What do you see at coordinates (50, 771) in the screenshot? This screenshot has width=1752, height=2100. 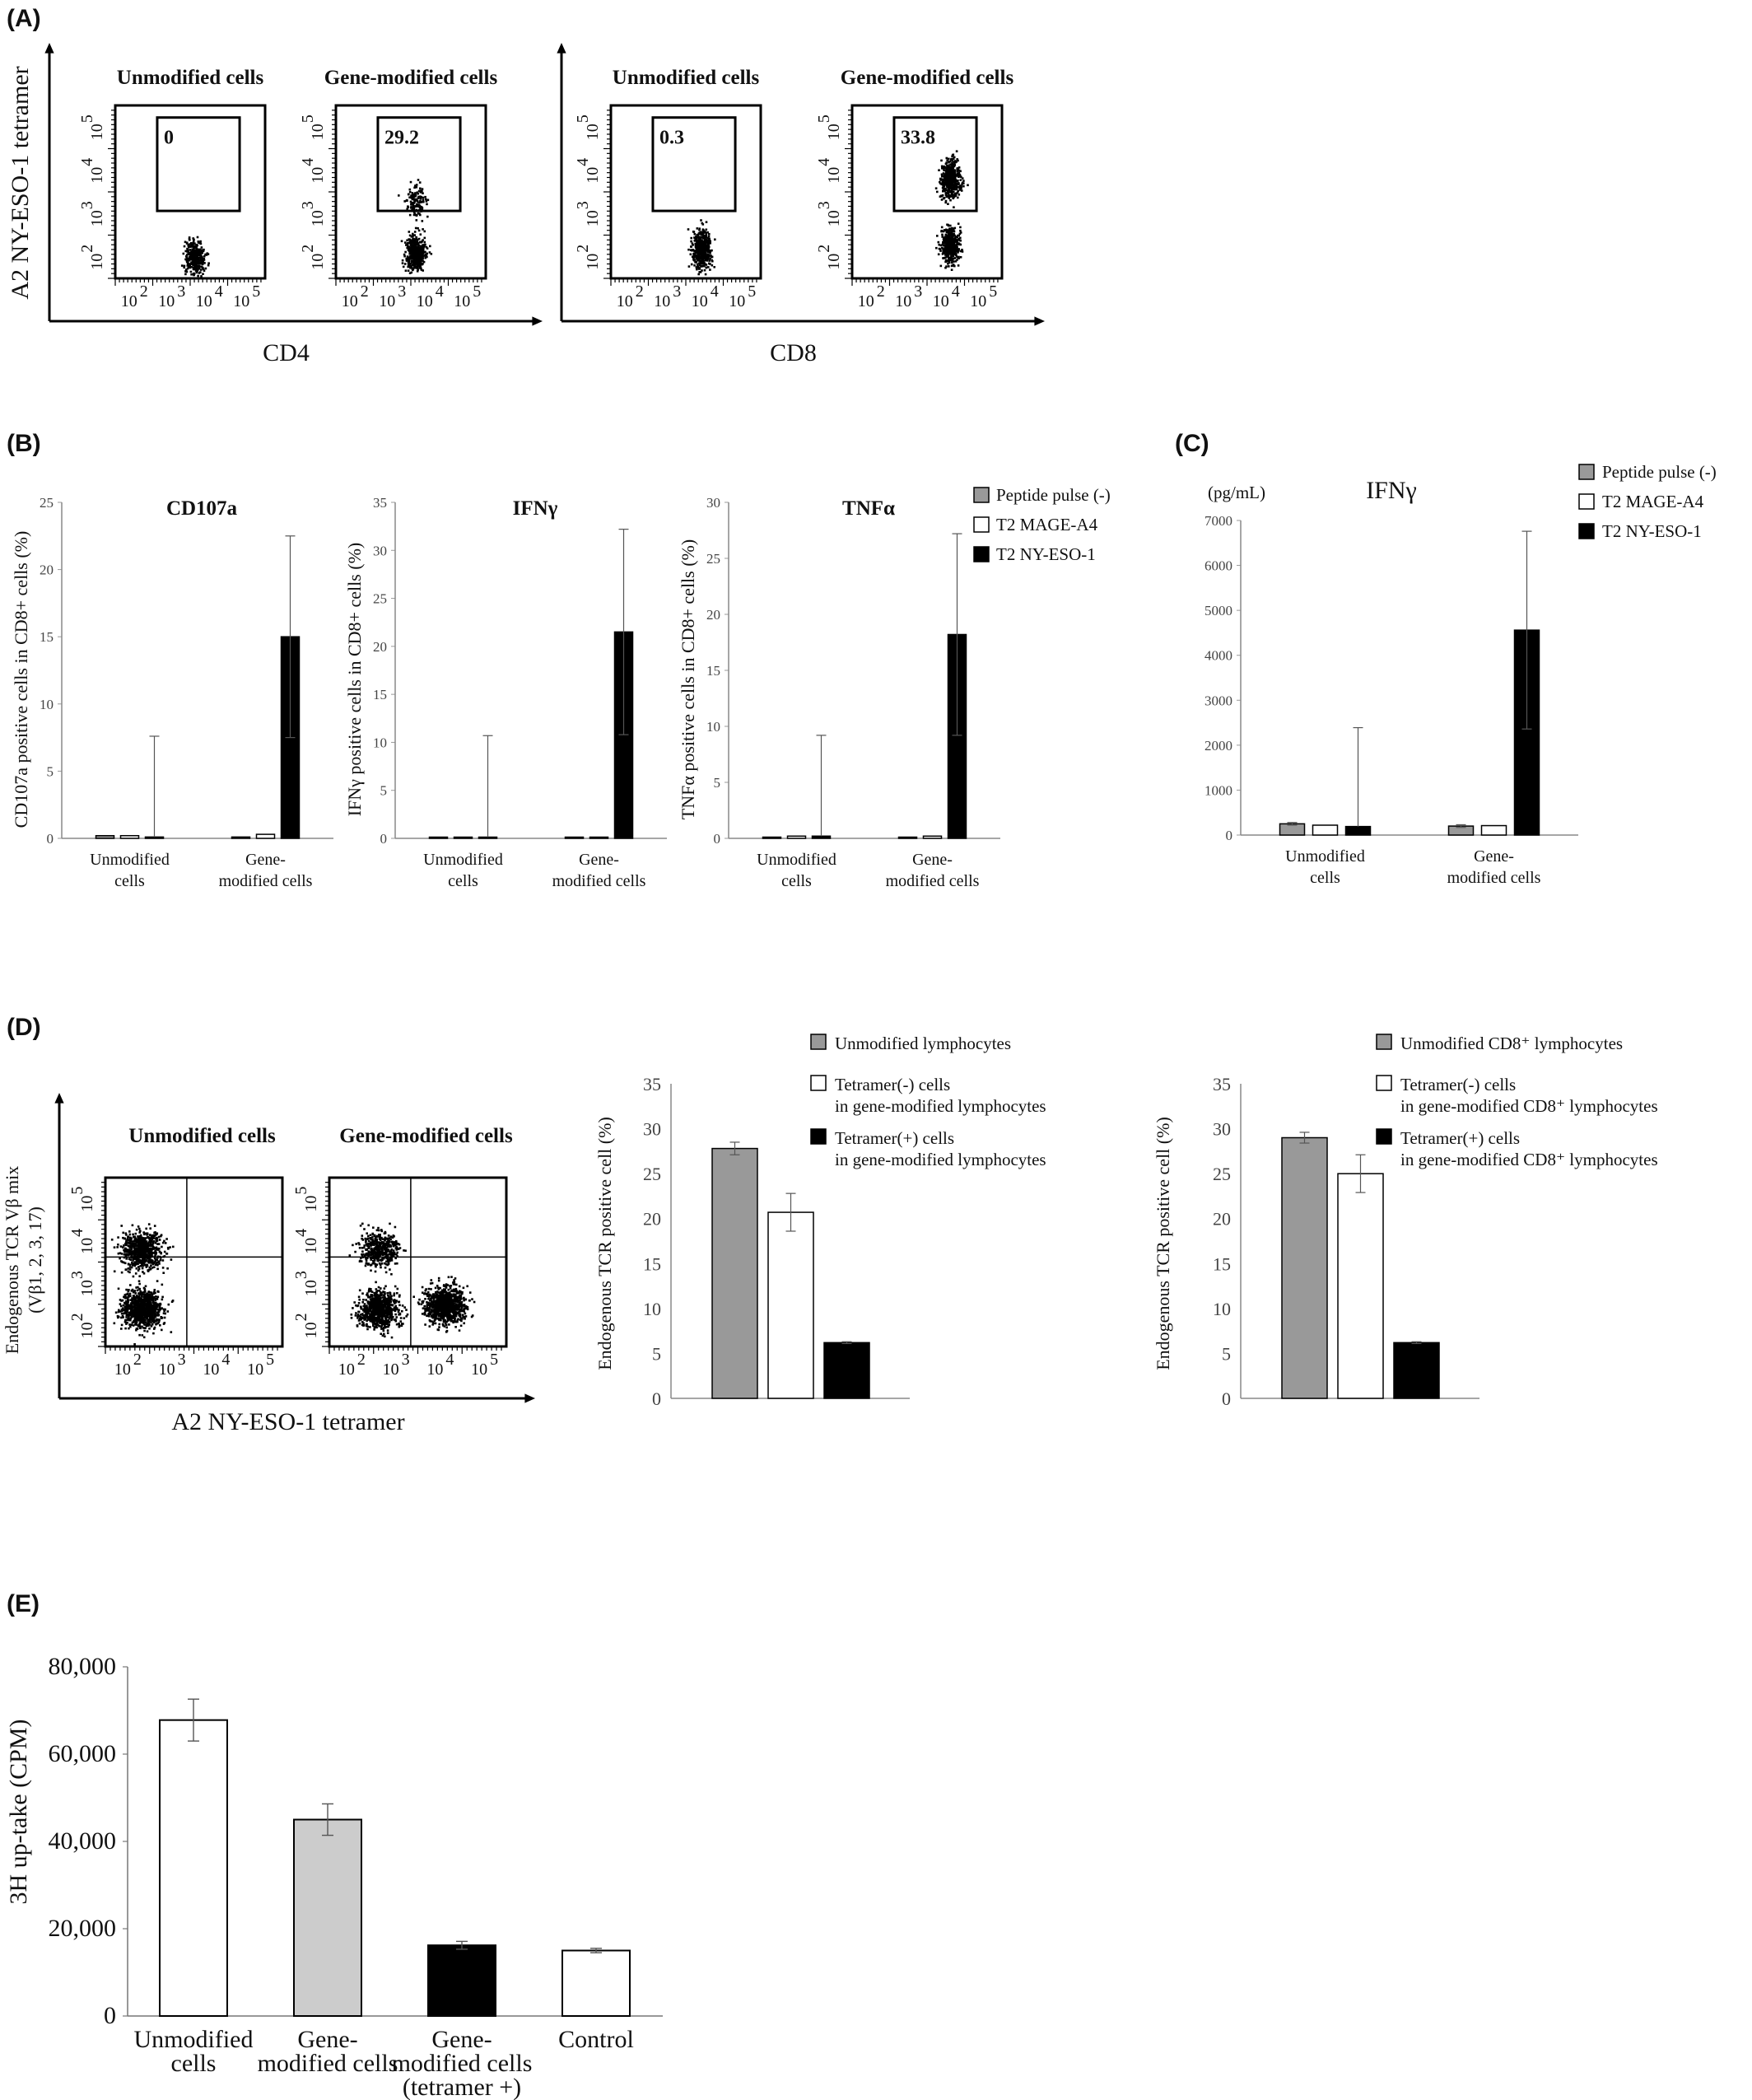 I see `y-tick-label: 5` at bounding box center [50, 771].